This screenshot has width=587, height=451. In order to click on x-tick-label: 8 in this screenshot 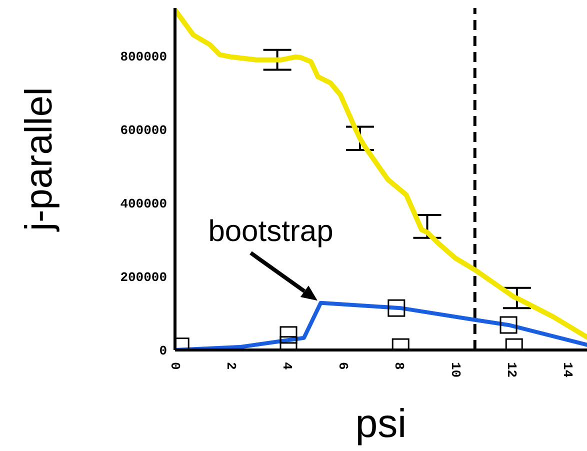, I will do `click(399, 366)`.